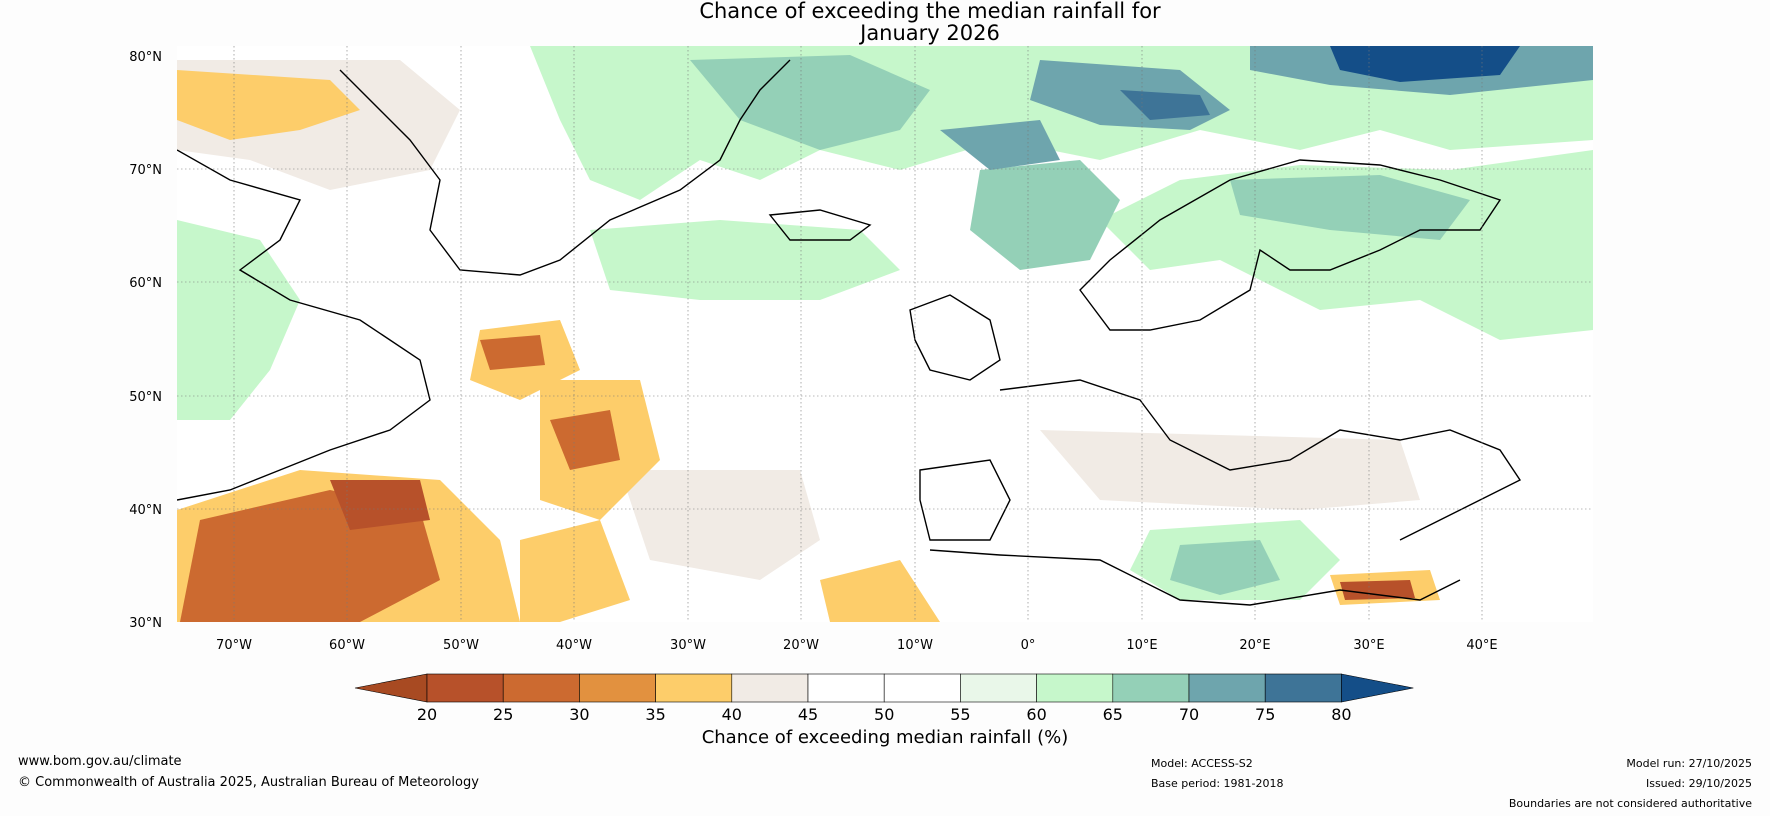 The image size is (1770, 816). Describe the element at coordinates (100, 761) in the screenshot. I see `footer-website: www.bom.gov.au/climate` at that location.